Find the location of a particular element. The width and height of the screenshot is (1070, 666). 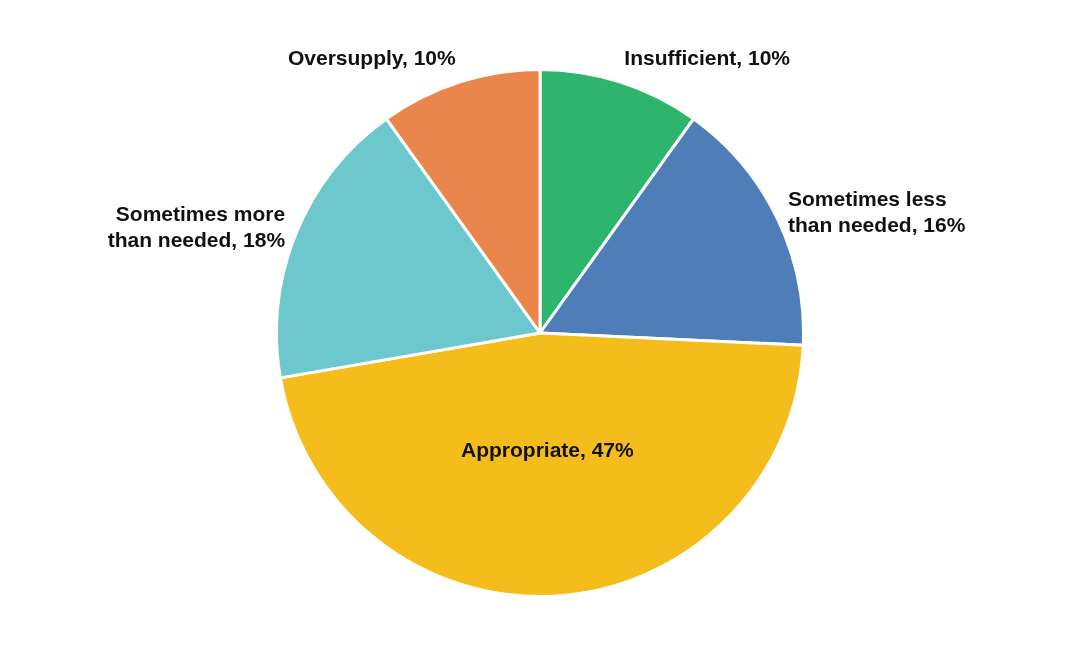

slice-label: Insufficient, 10% is located at coordinates (707, 57).